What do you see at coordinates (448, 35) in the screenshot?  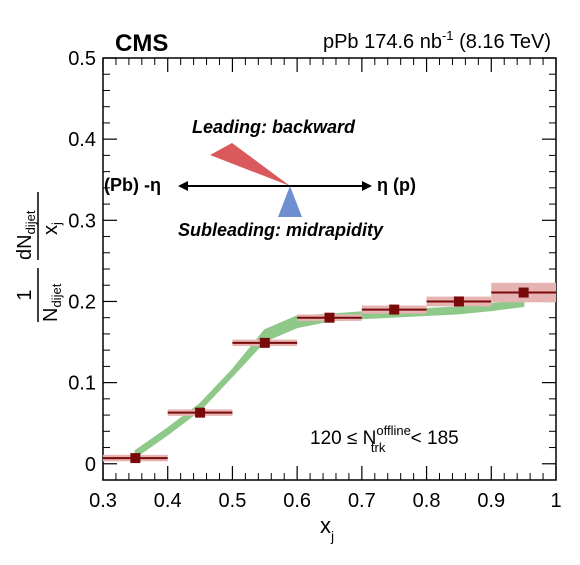 I see `dataset-label-exponent: -1` at bounding box center [448, 35].